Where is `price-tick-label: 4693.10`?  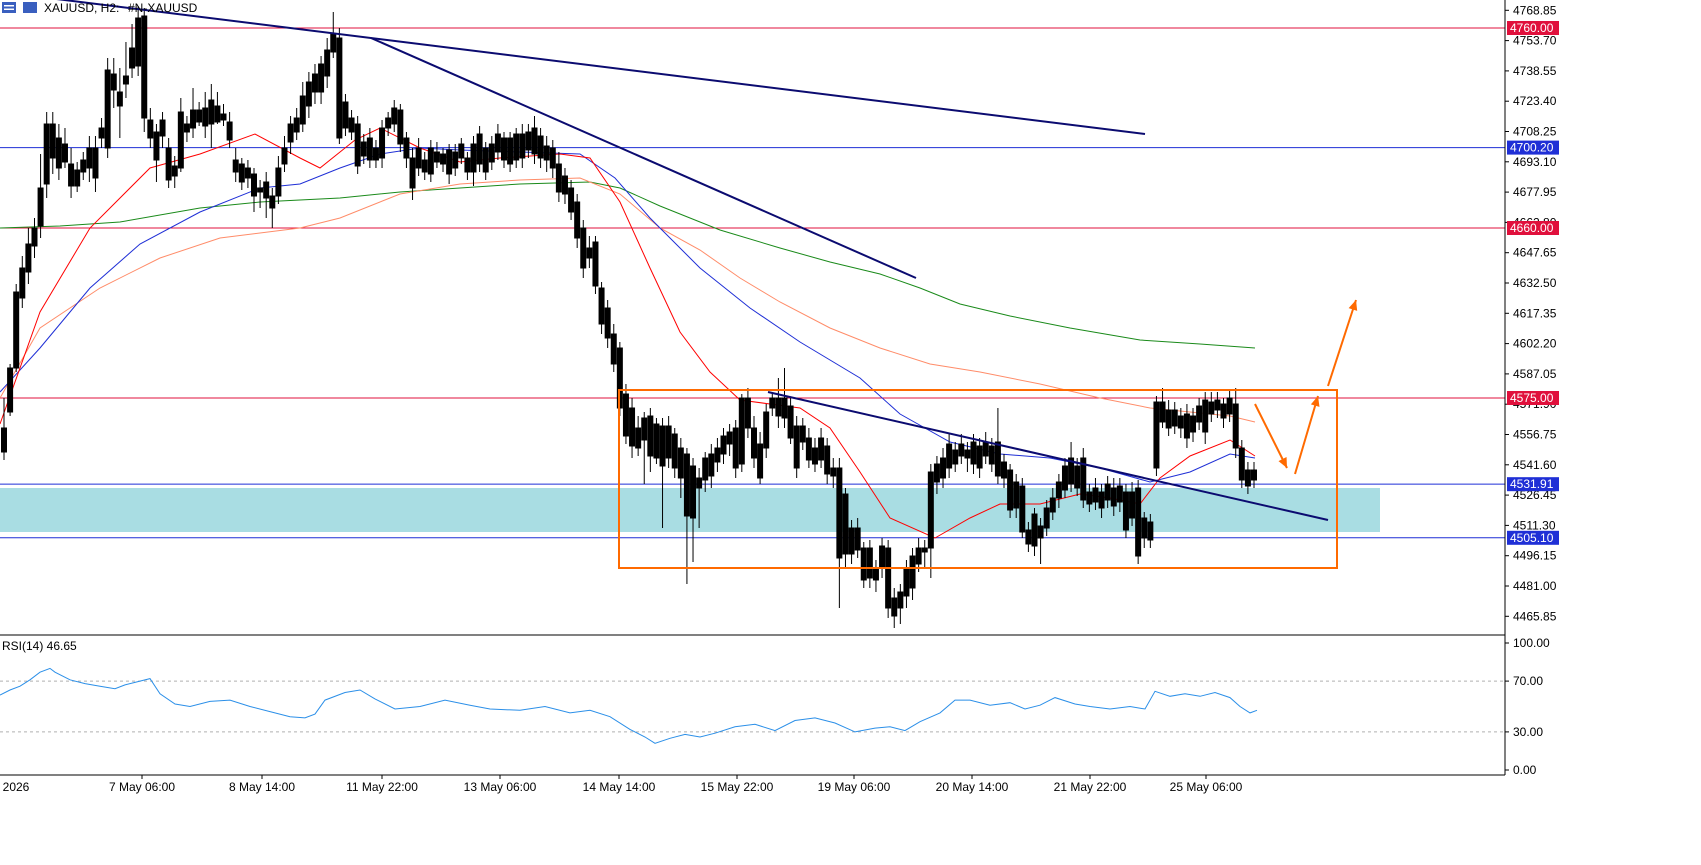
price-tick-label: 4693.10 is located at coordinates (1535, 162).